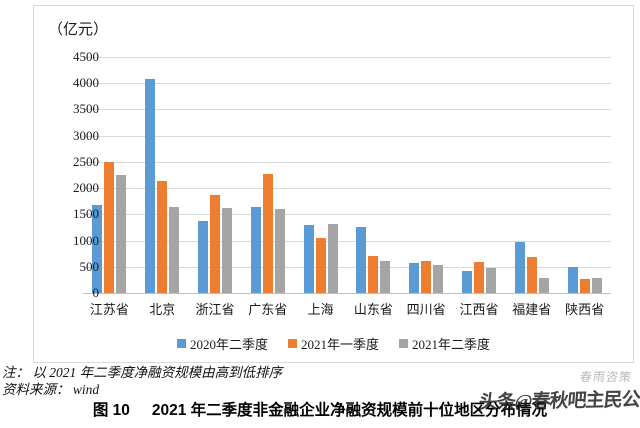  I want to click on y-axis-tick-label: 3000, so click(86, 135).